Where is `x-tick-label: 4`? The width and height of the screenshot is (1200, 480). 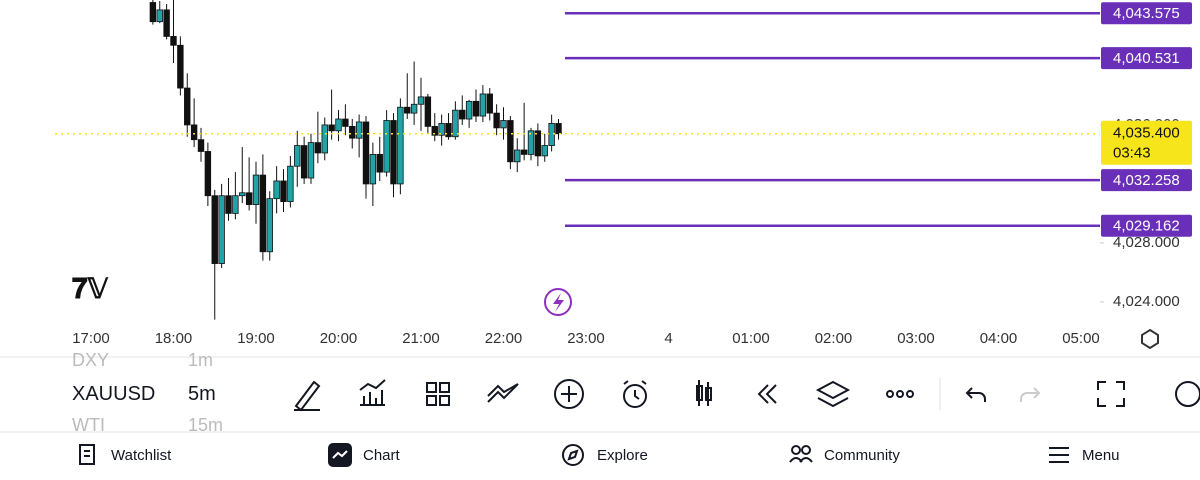 x-tick-label: 4 is located at coordinates (668, 338).